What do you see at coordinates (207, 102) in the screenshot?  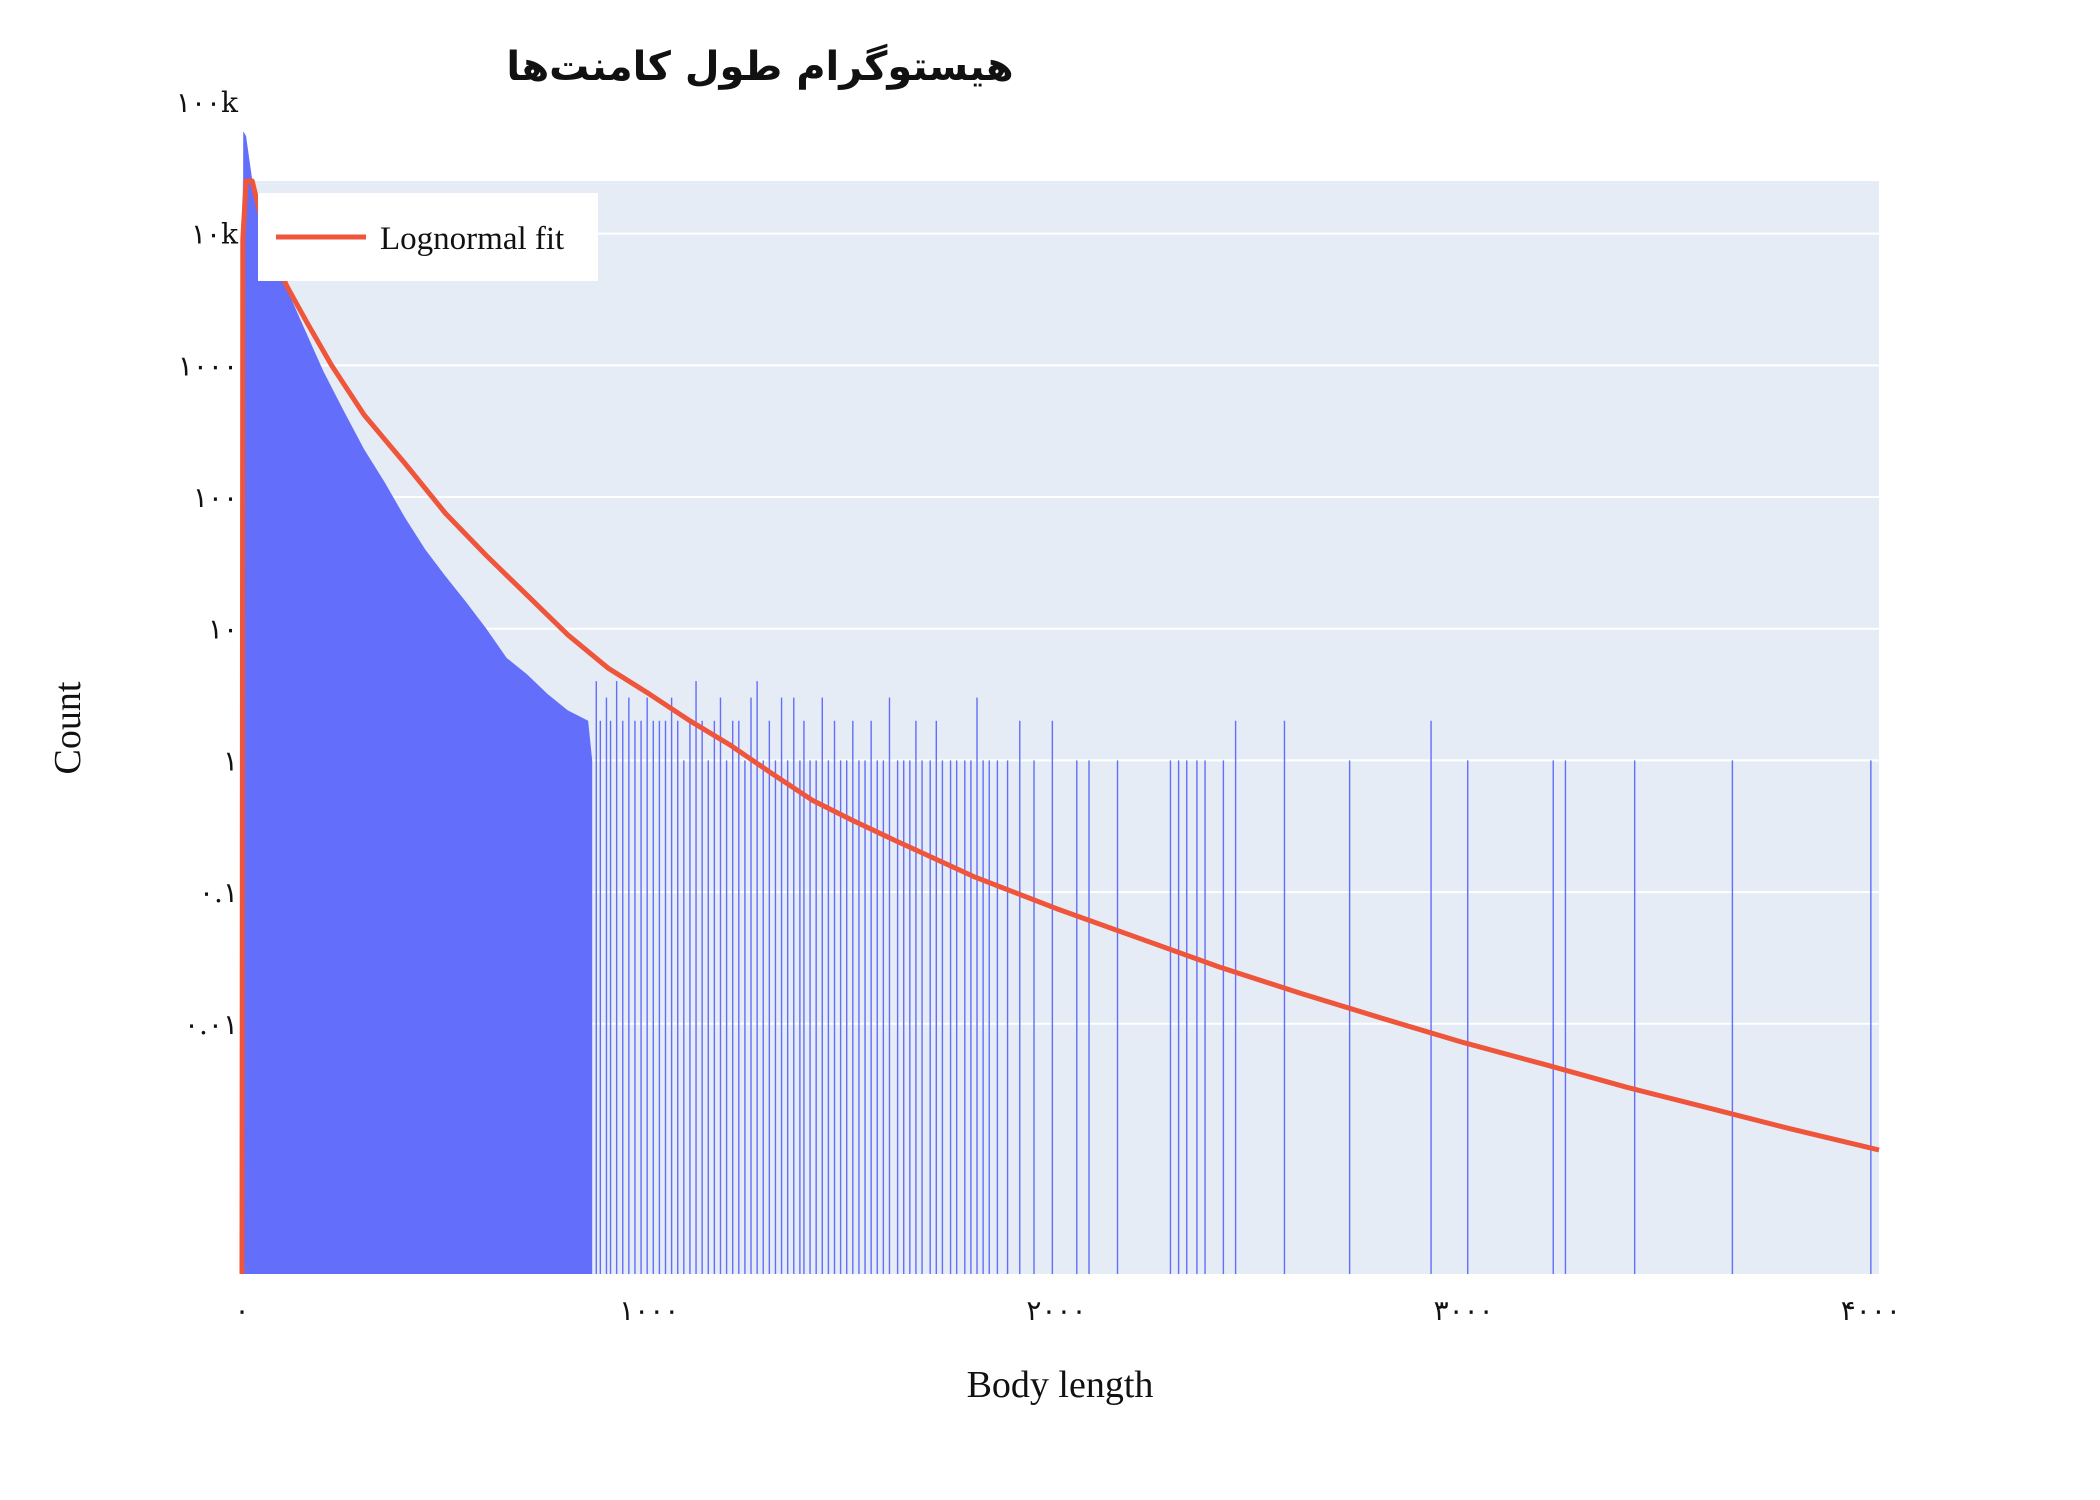 I see `y-tick-label: ۱۰۰k` at bounding box center [207, 102].